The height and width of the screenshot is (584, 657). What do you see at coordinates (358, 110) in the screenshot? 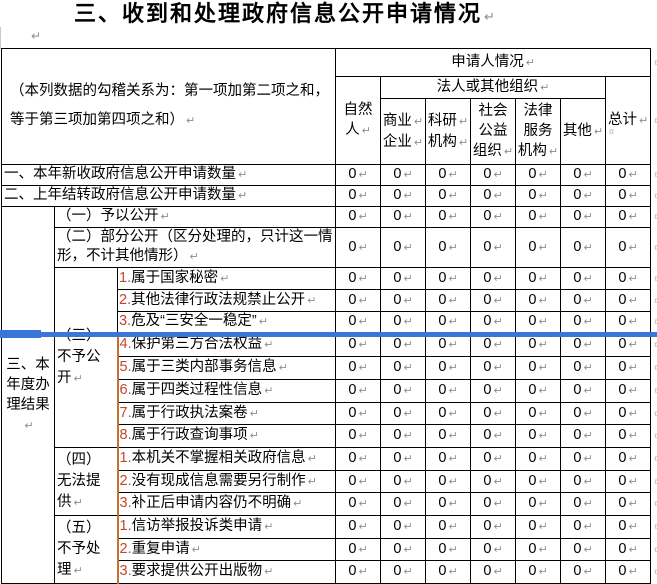
I see `cell-text-line: 自然` at bounding box center [358, 110].